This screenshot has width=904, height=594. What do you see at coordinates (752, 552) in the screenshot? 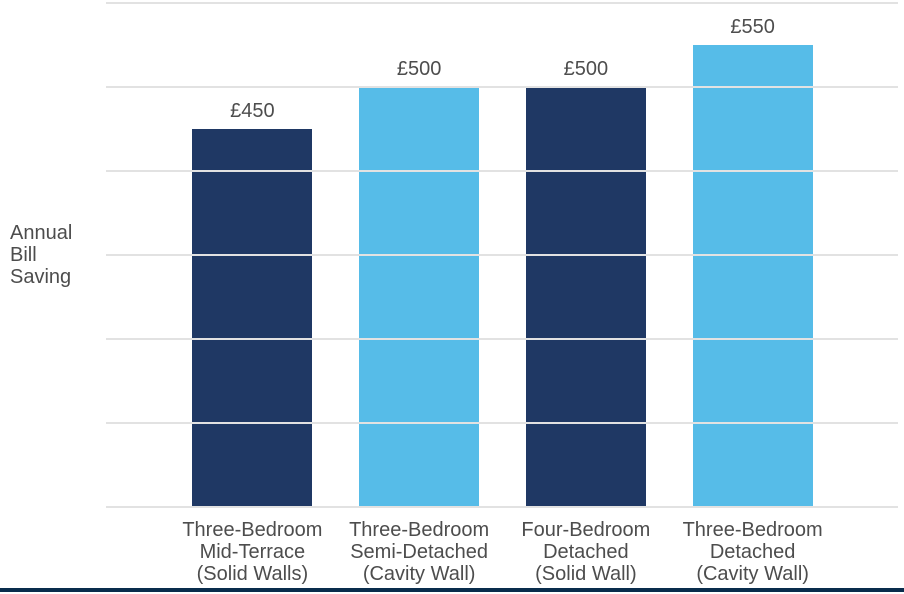
I see `category-label: Three-Bedroom Detached (Cavity Wall)` at bounding box center [752, 552].